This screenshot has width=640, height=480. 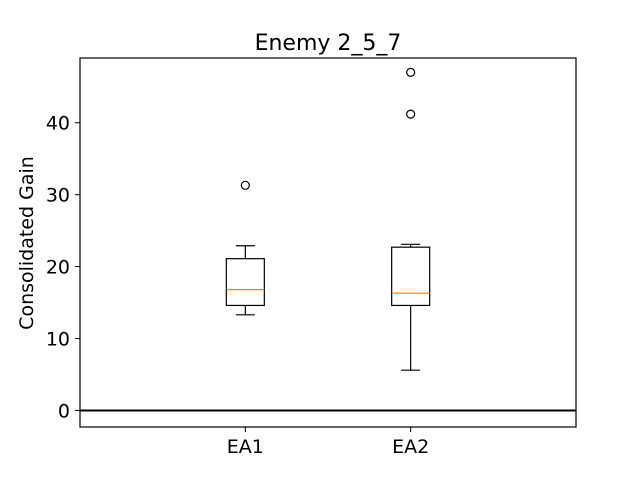 I want to click on y-axis-label: Consolidated Gain, so click(x=27, y=243).